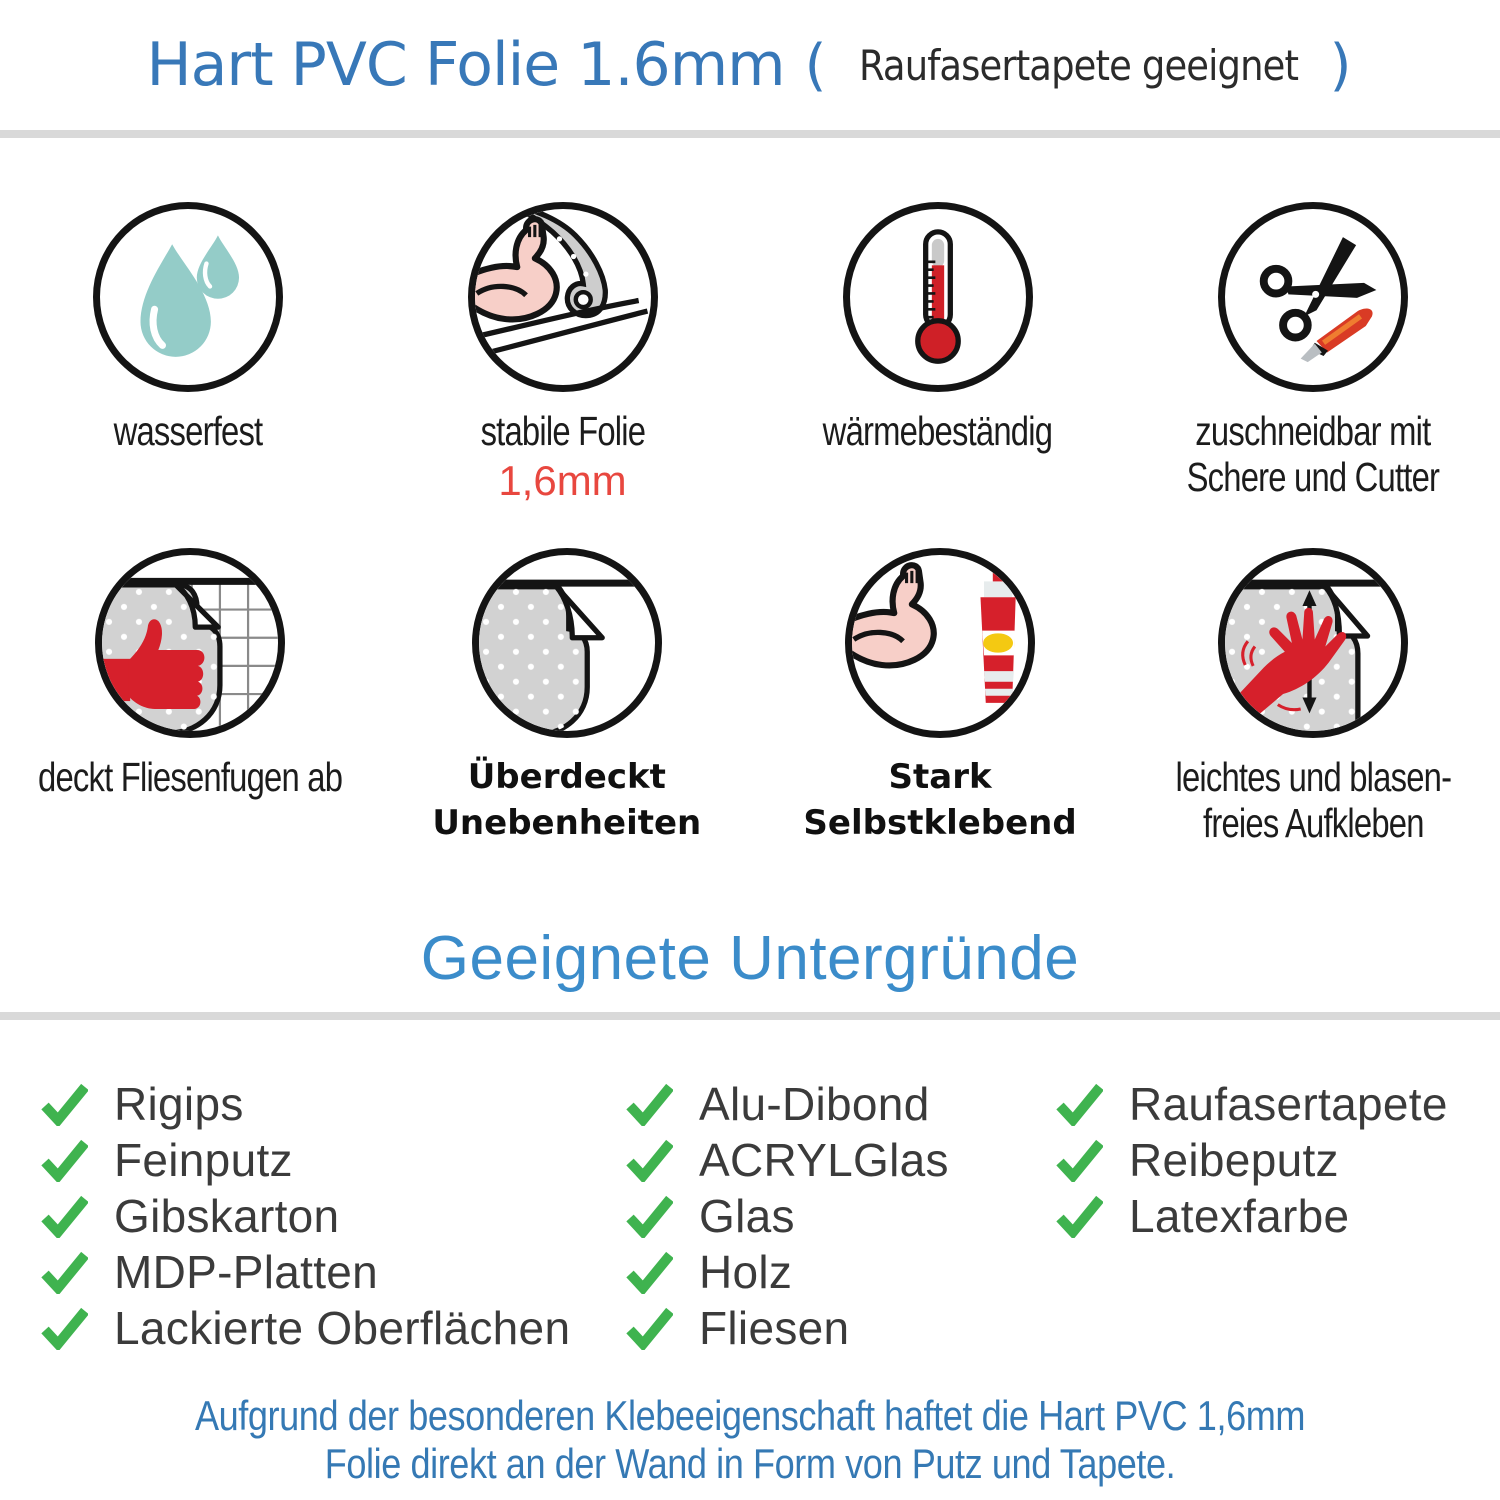 The height and width of the screenshot is (1500, 1500). Describe the element at coordinates (750, 958) in the screenshot. I see `substrates-heading: Geeignete Untergründe` at that location.